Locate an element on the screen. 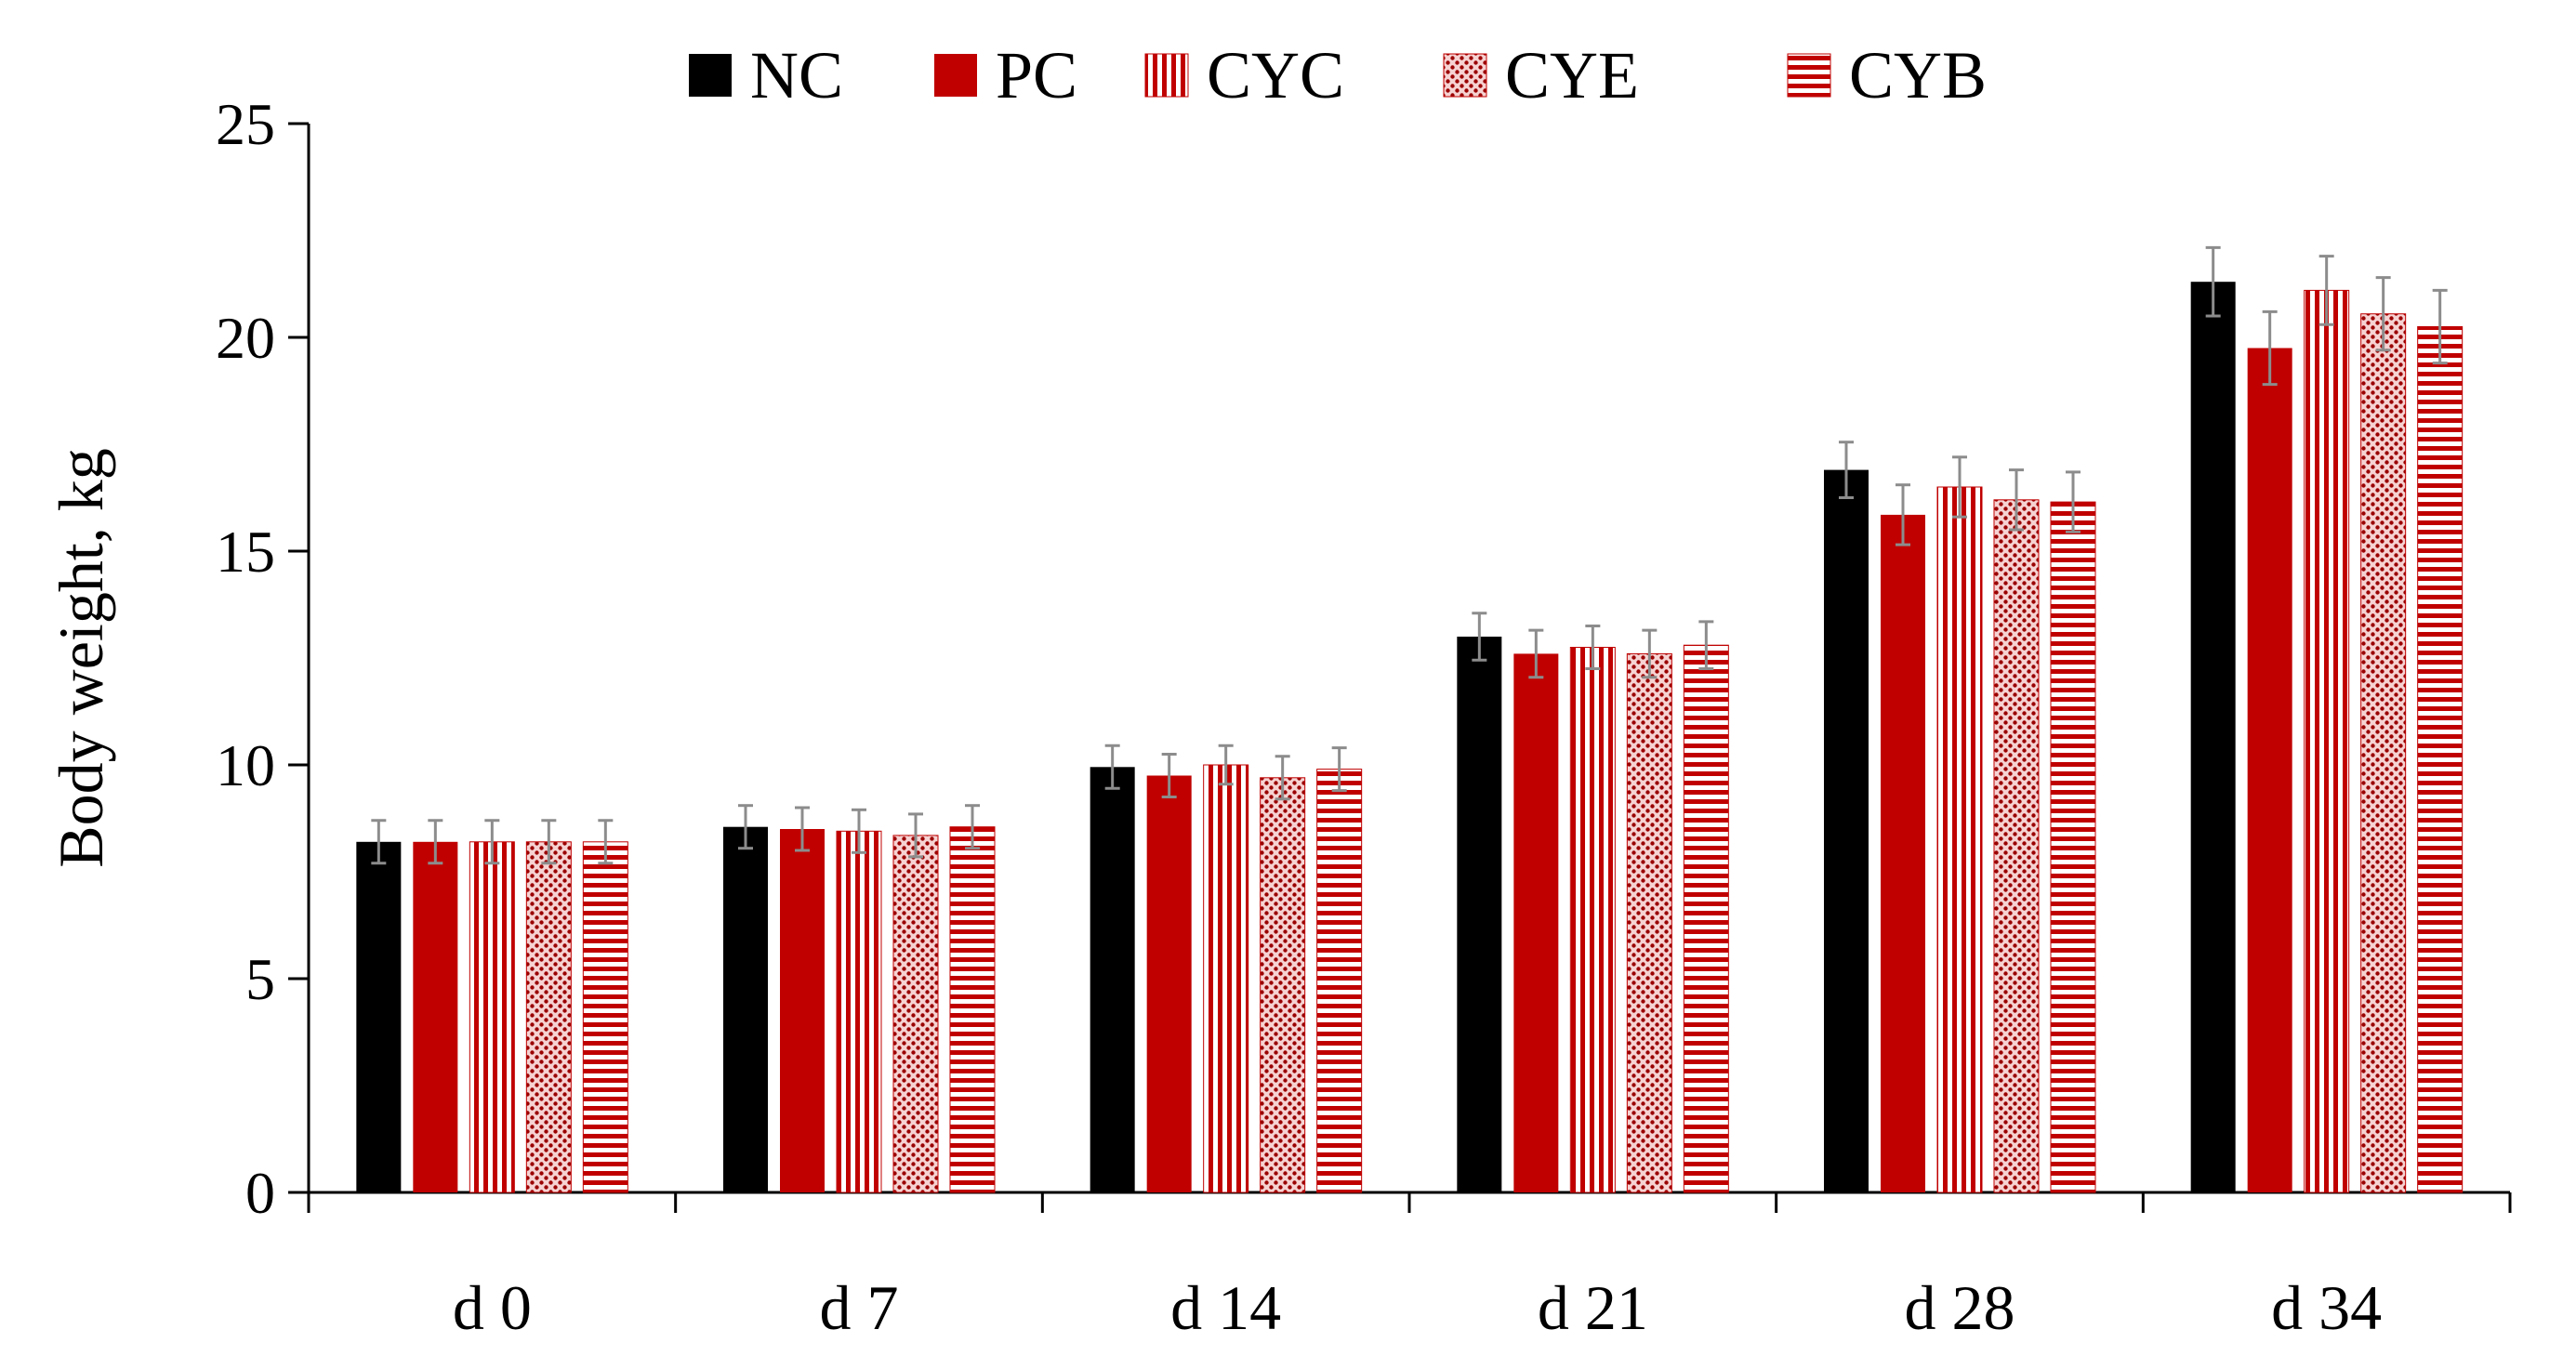 Image resolution: width=2576 pixels, height=1369 pixels. legend-swatch-cyb is located at coordinates (1809, 75).